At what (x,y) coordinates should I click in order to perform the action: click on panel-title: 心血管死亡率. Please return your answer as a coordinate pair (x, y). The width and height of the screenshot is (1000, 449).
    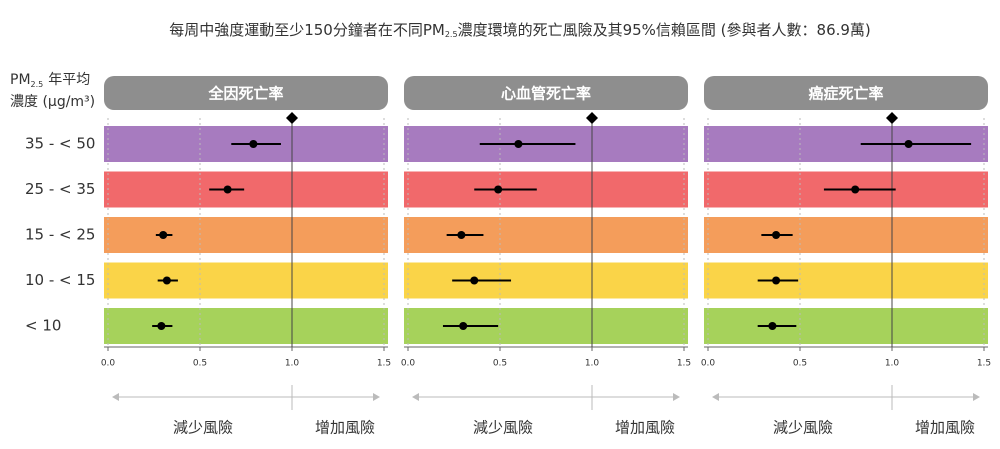
    Looking at the image, I should click on (546, 94).